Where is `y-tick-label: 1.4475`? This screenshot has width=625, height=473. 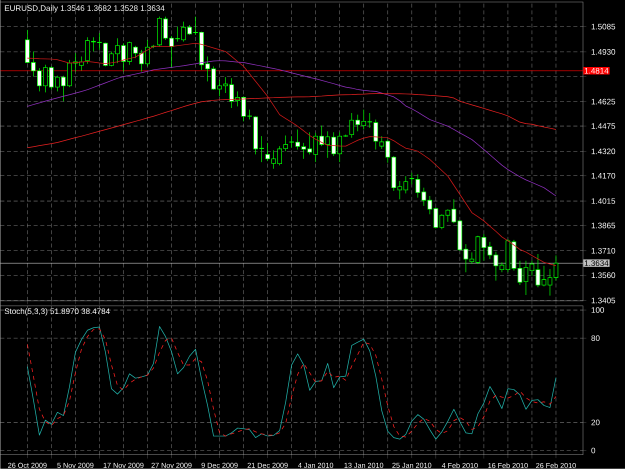 y-tick-label: 1.4475 is located at coordinates (604, 127).